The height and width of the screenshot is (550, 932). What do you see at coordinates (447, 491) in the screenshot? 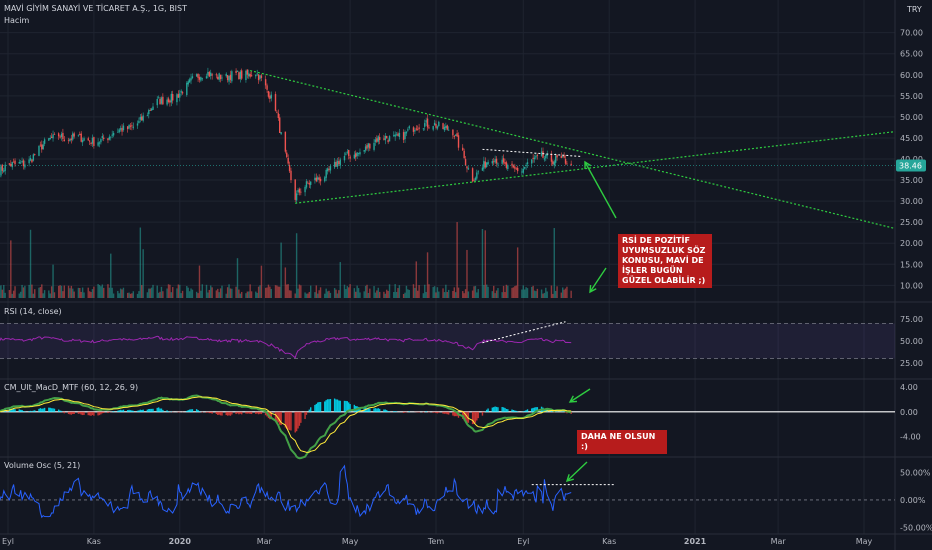
I see `vosc-panel` at bounding box center [447, 491].